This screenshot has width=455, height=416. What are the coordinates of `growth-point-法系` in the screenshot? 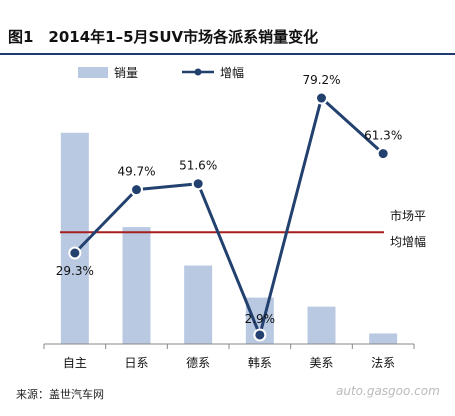 It's located at (383, 154).